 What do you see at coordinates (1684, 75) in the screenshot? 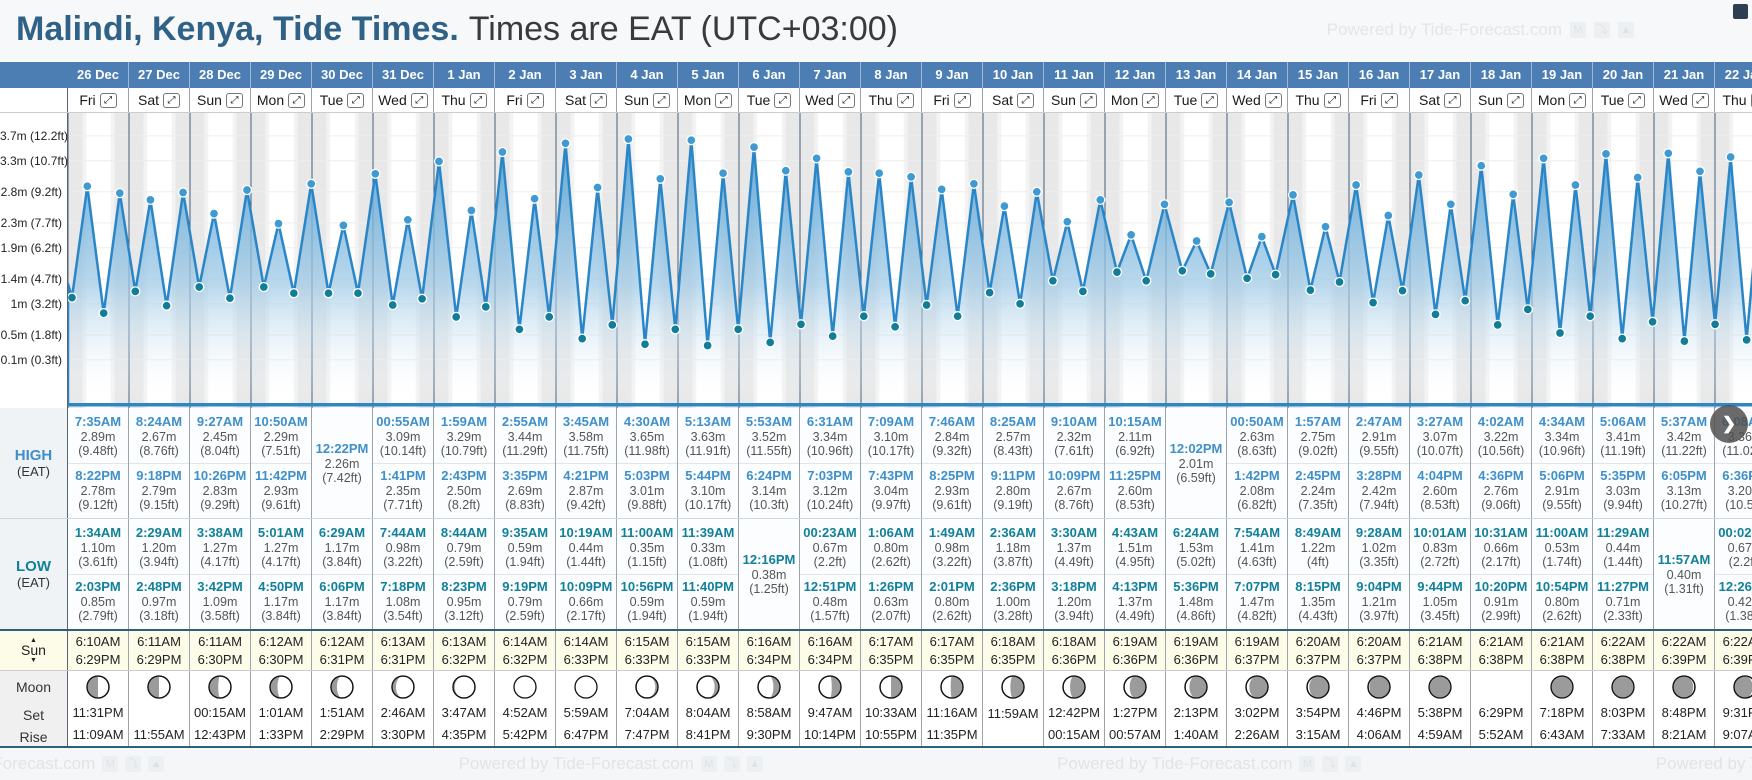
I see `date-cell: 21 Jan` at bounding box center [1684, 75].